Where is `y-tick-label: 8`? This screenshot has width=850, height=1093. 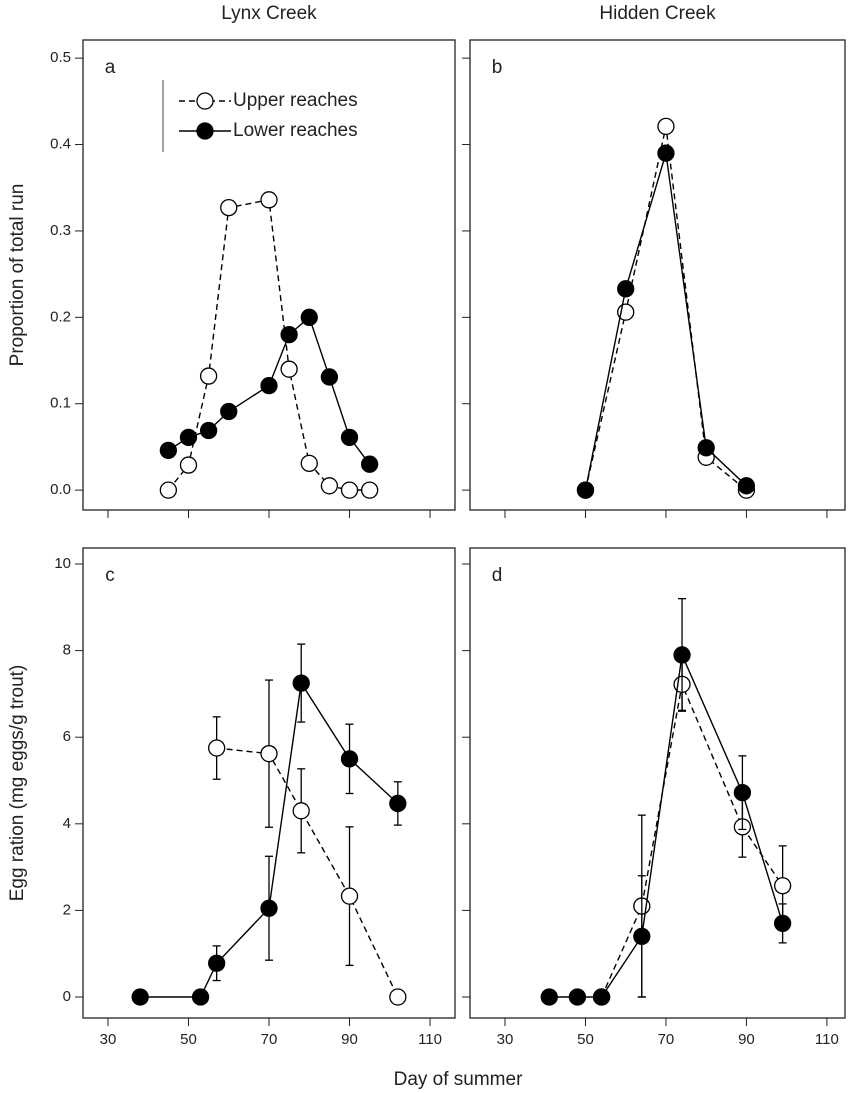
y-tick-label: 8 is located at coordinates (67, 650).